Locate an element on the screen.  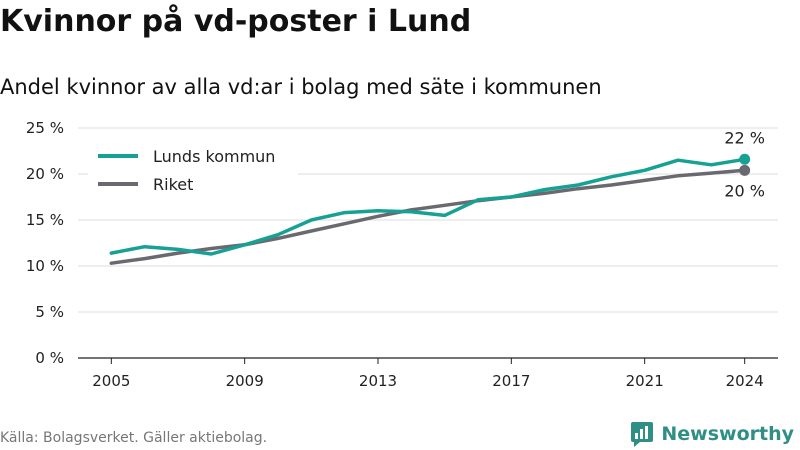
legend-background is located at coordinates (193, 172).